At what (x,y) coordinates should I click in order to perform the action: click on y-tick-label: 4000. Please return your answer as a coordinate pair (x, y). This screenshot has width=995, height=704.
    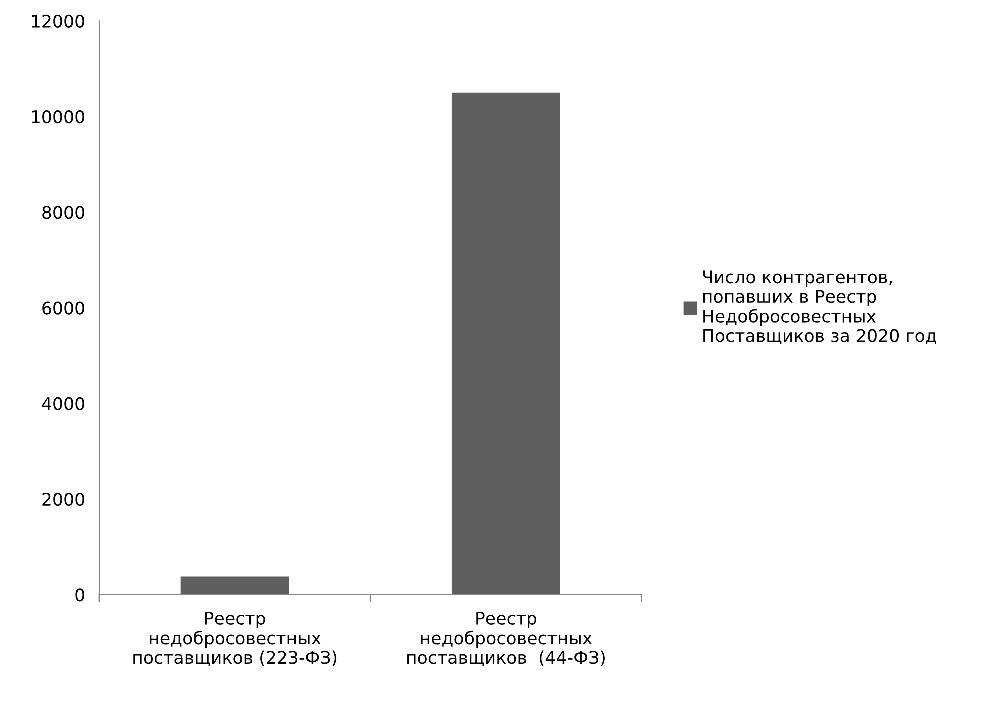
    Looking at the image, I should click on (63, 403).